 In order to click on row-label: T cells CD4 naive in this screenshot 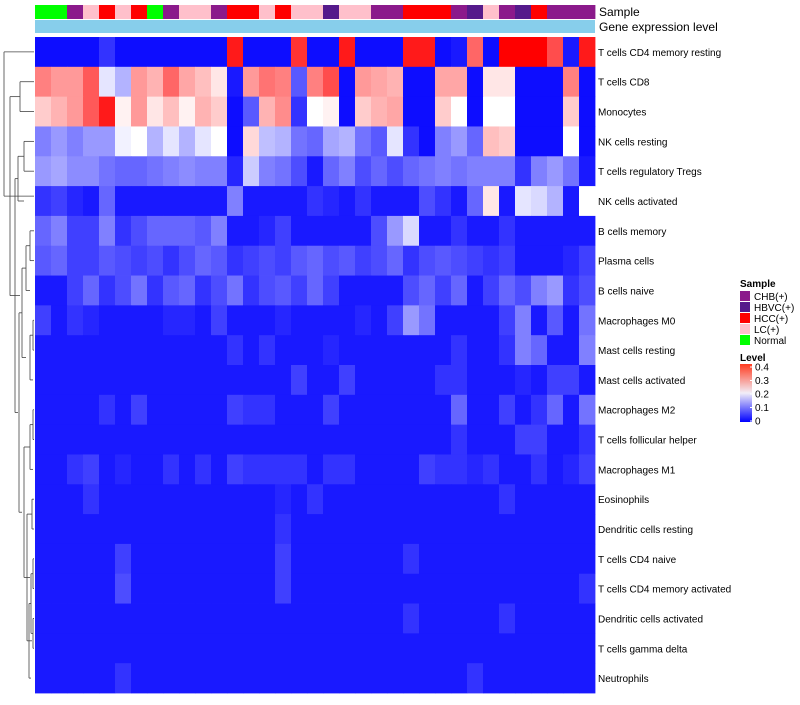, I will do `click(637, 560)`.